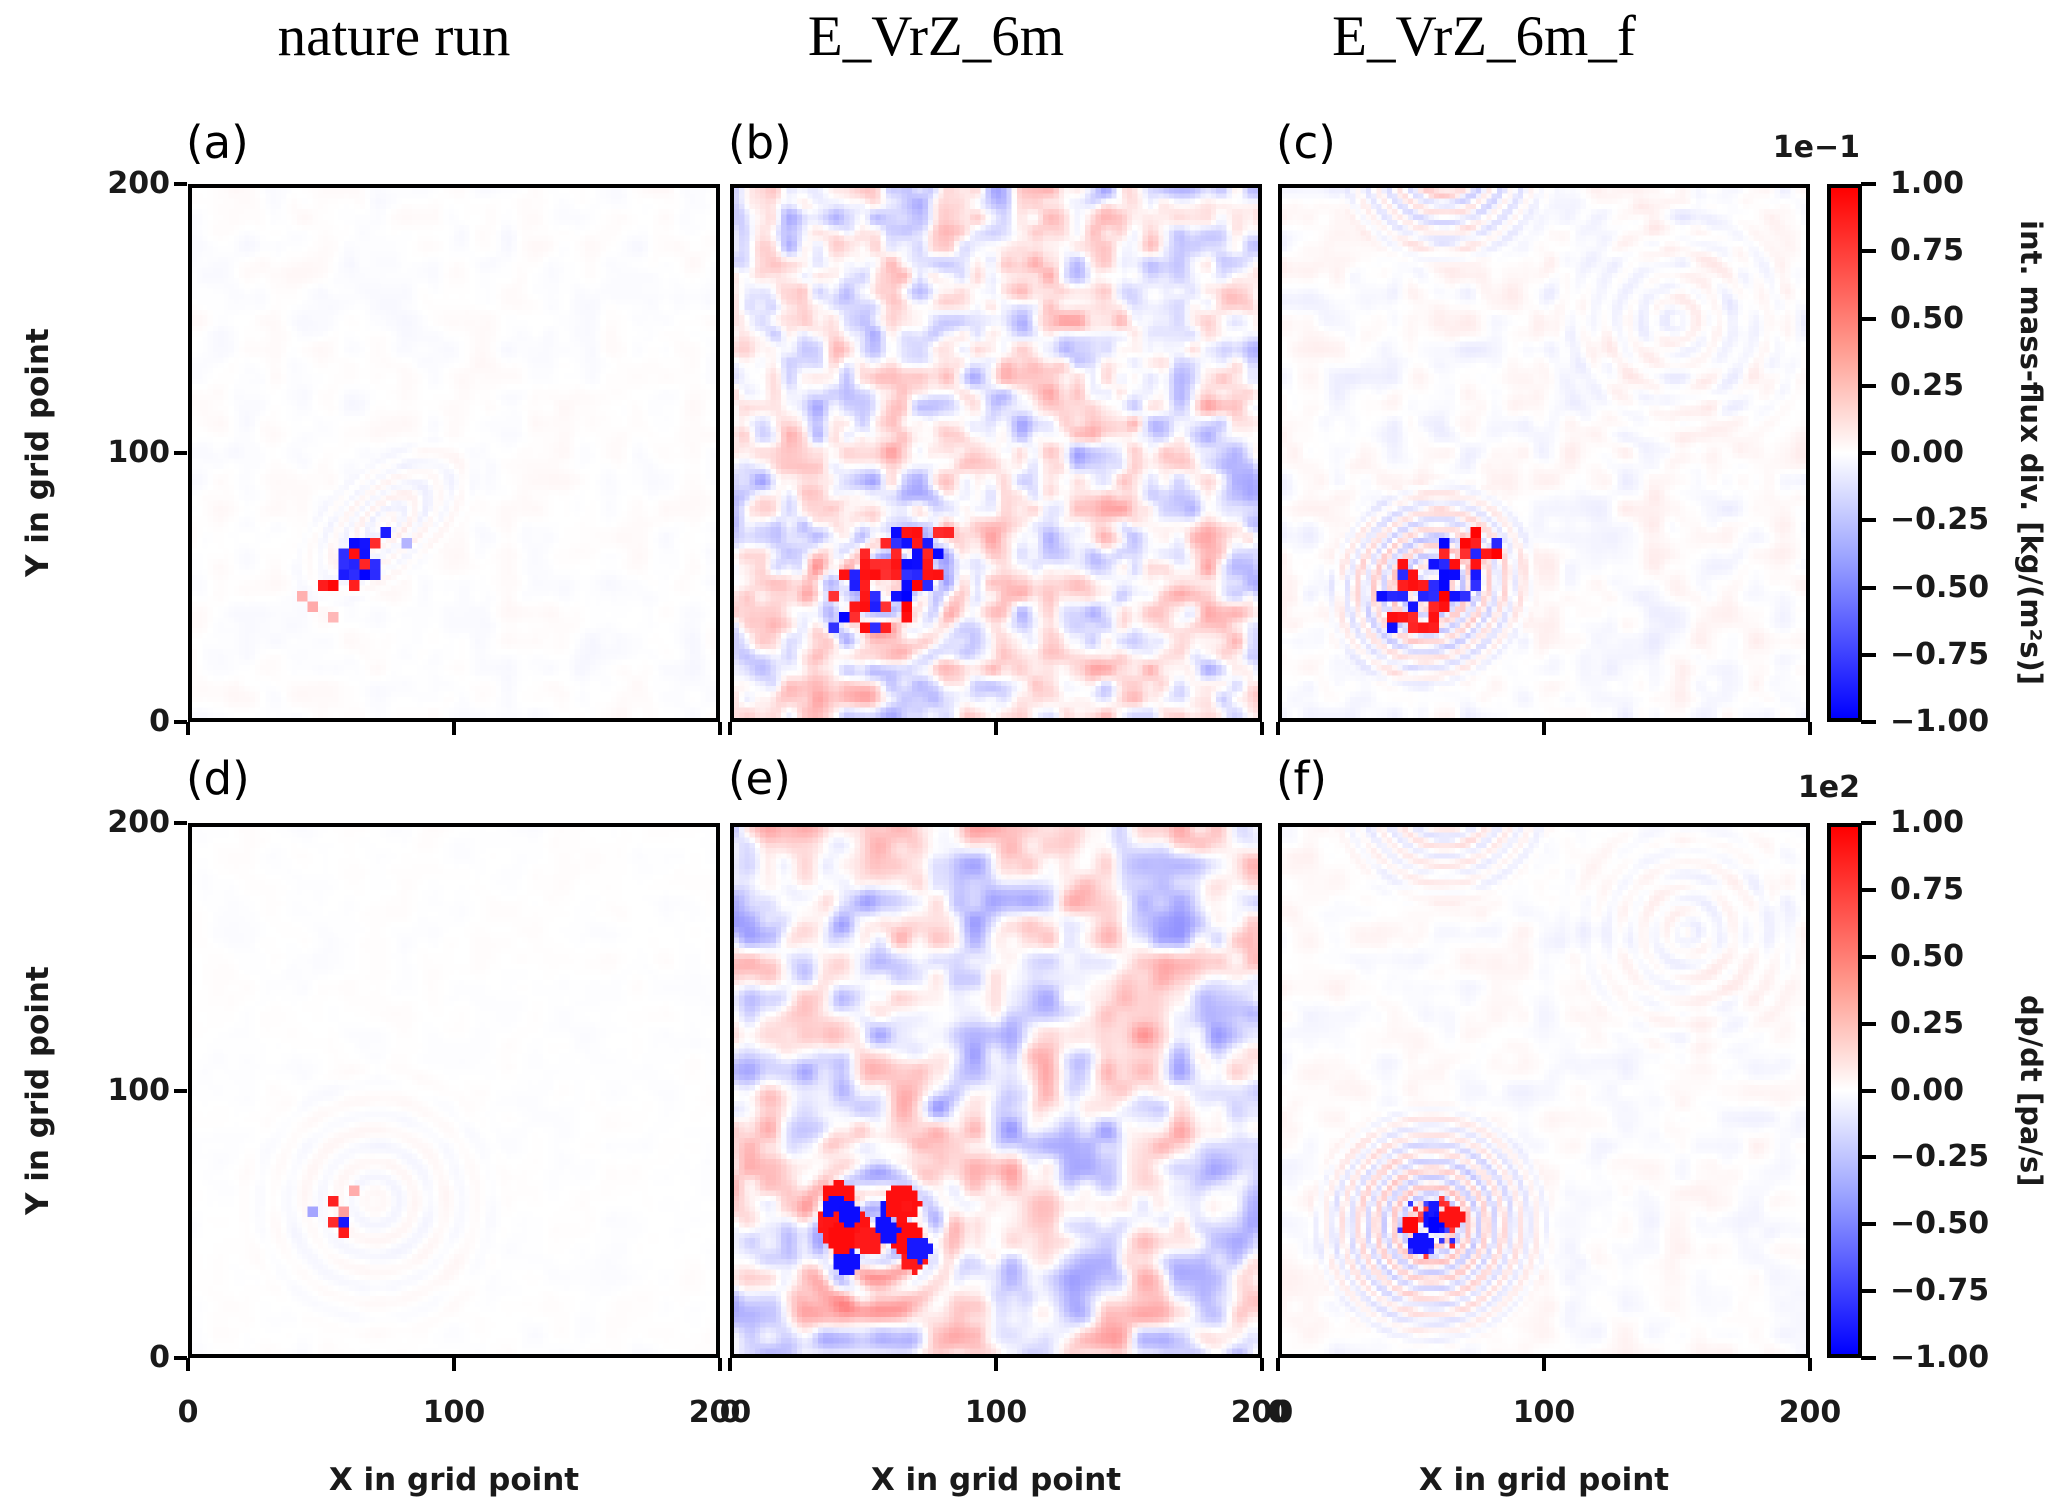 Image resolution: width=2067 pixels, height=1506 pixels. Describe the element at coordinates (1927, 1090) in the screenshot. I see `colorbar-tick-label: 0.00` at that location.